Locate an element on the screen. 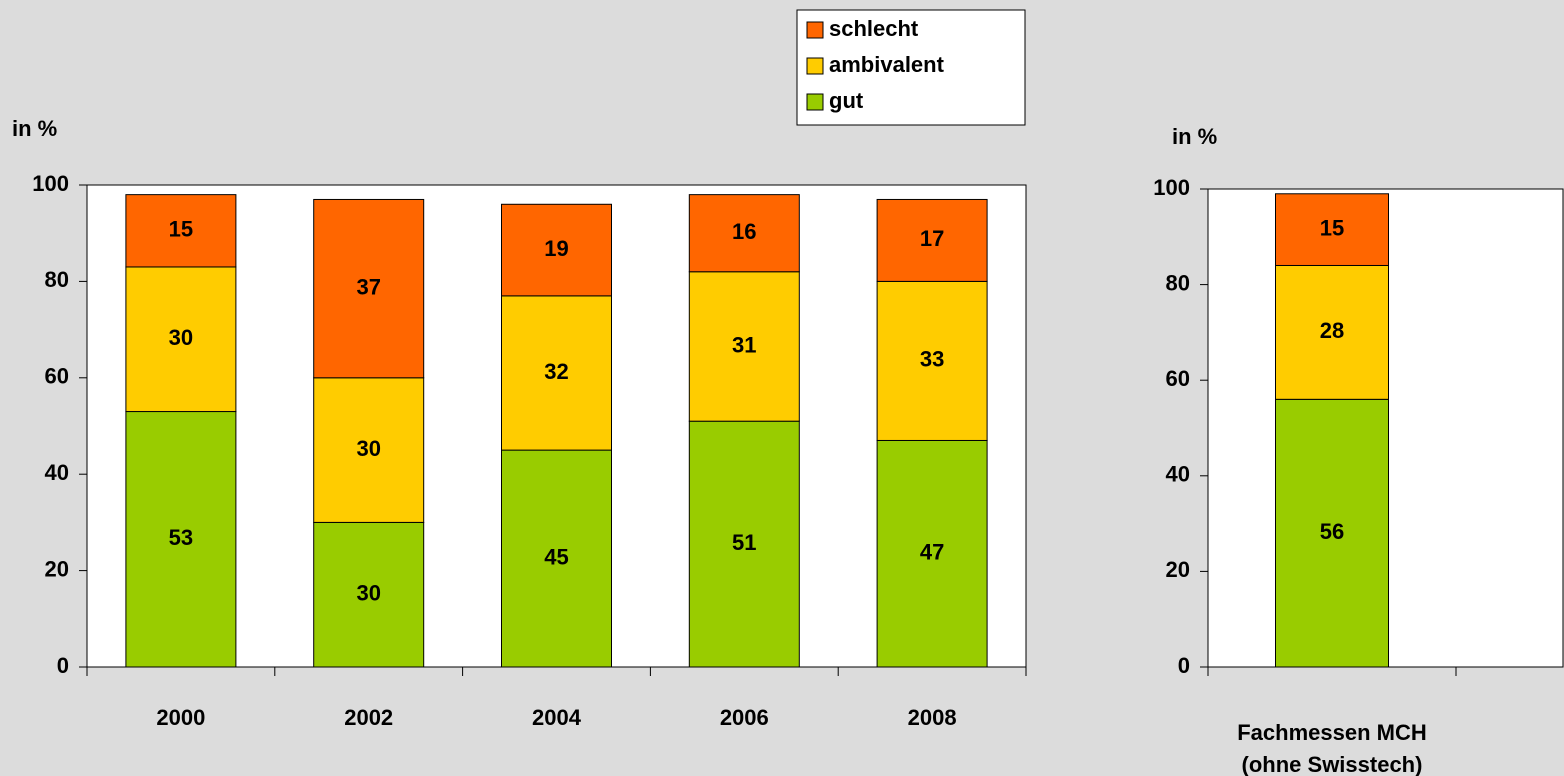  legend-label: schlecht is located at coordinates (874, 28).